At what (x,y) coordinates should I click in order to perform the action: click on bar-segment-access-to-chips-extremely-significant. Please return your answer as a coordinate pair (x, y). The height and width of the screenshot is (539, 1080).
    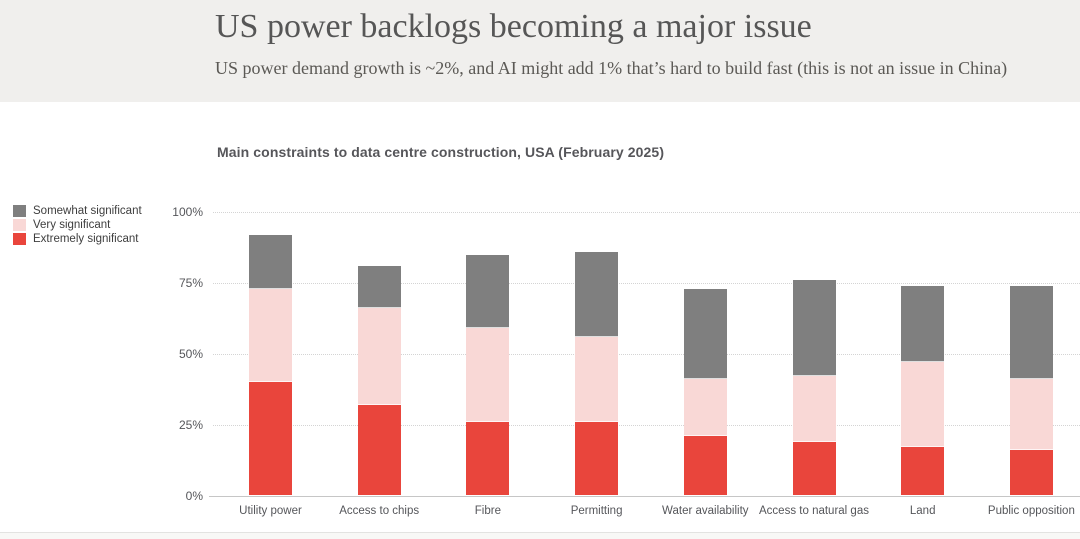
    Looking at the image, I should click on (379, 450).